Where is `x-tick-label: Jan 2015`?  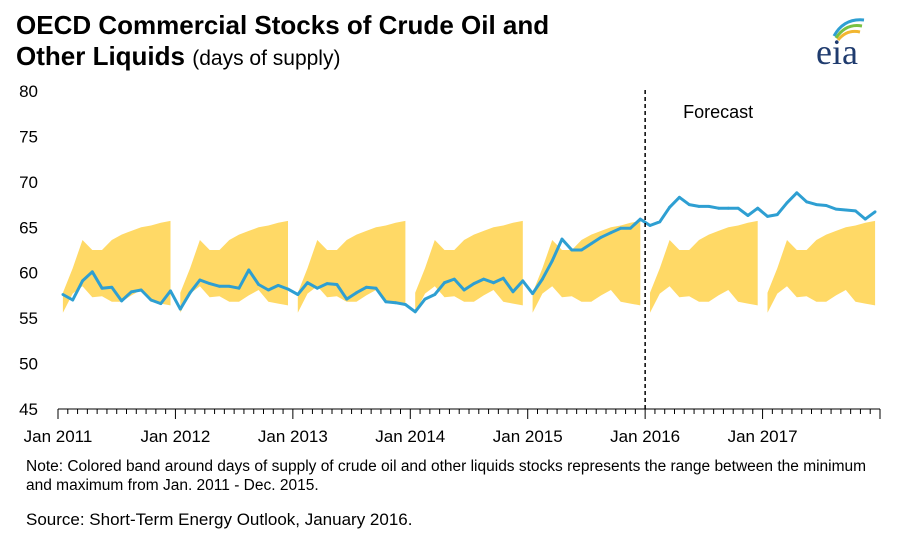 x-tick-label: Jan 2015 is located at coordinates (528, 436).